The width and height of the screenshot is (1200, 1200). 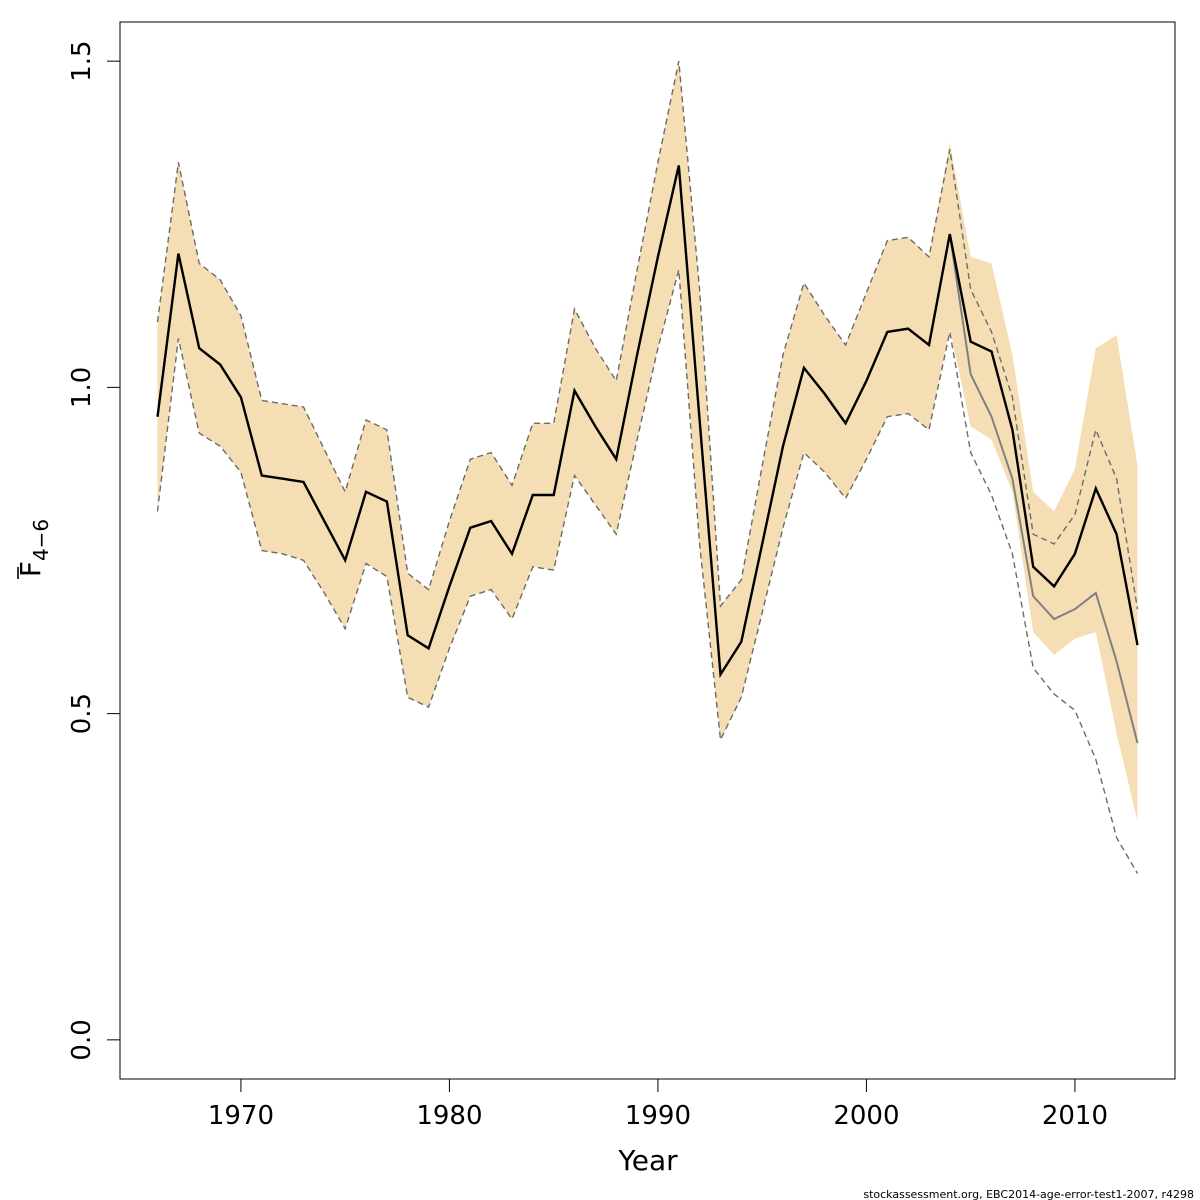 What do you see at coordinates (82, 387) in the screenshot?
I see `y-tick-label-1.0: 1.0` at bounding box center [82, 387].